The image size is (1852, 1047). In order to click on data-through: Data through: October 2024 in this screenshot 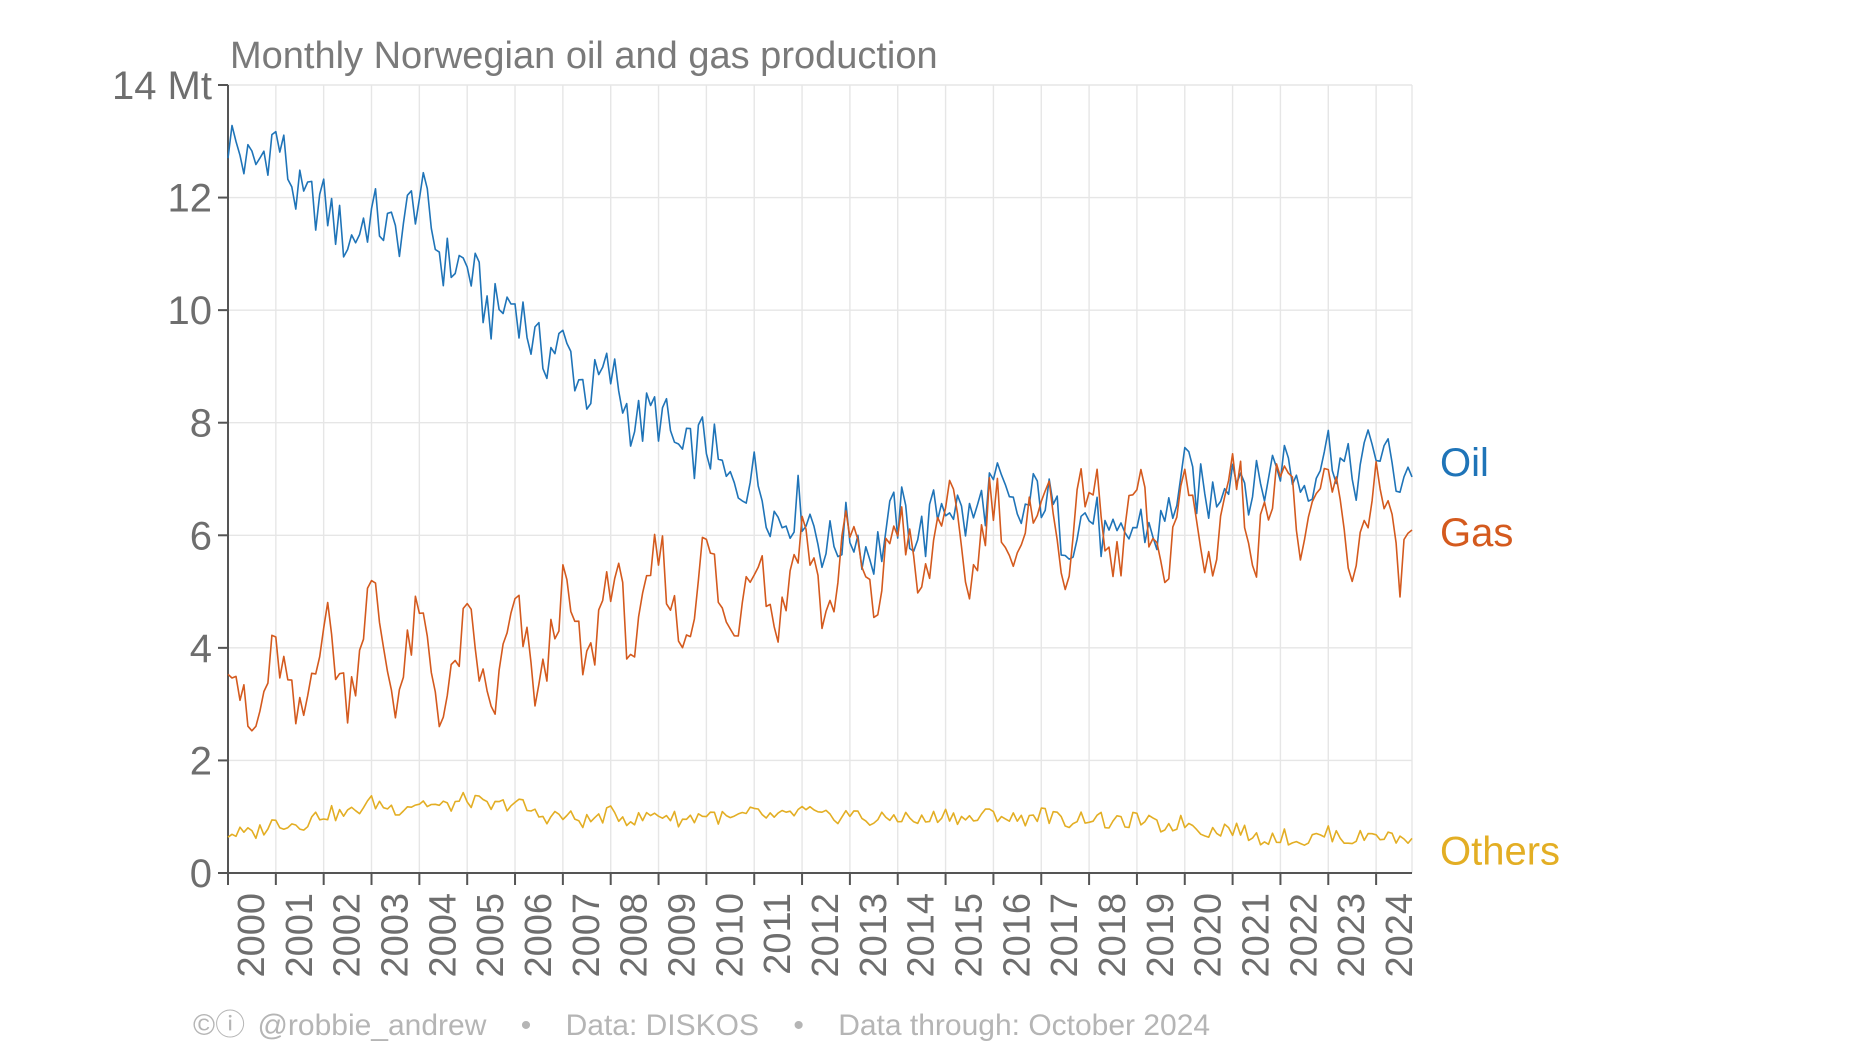, I will do `click(1024, 1025)`.